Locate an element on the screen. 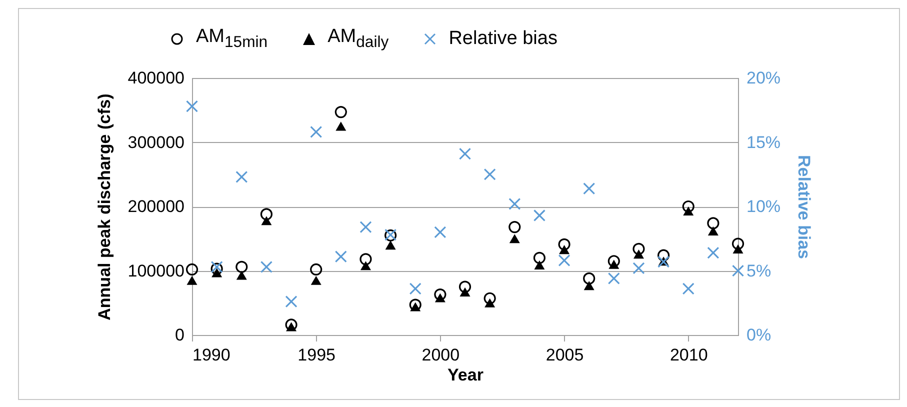  x-tick-label: 2000 is located at coordinates (441, 355).